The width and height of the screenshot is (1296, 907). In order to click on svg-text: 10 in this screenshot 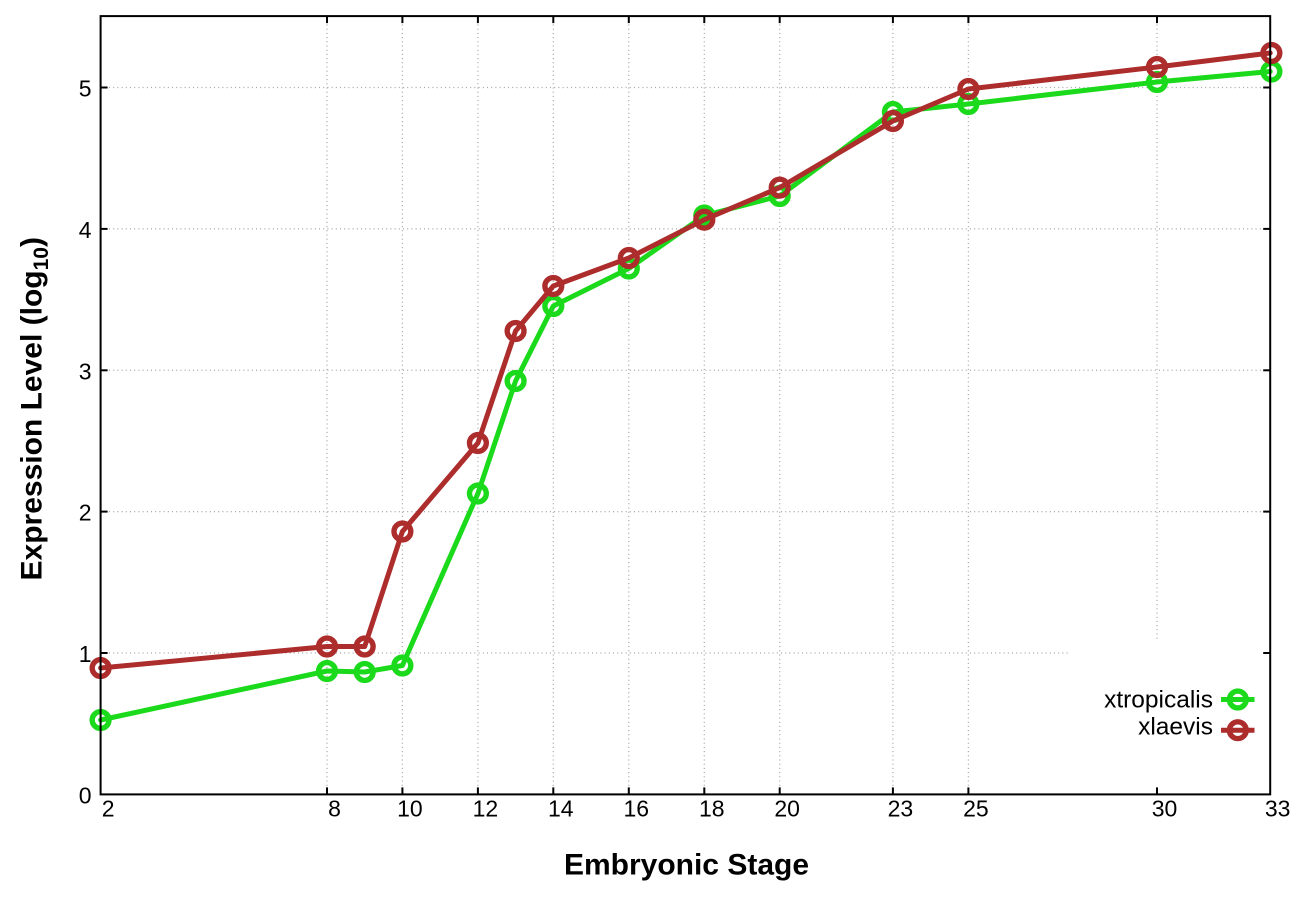, I will do `click(410, 809)`.